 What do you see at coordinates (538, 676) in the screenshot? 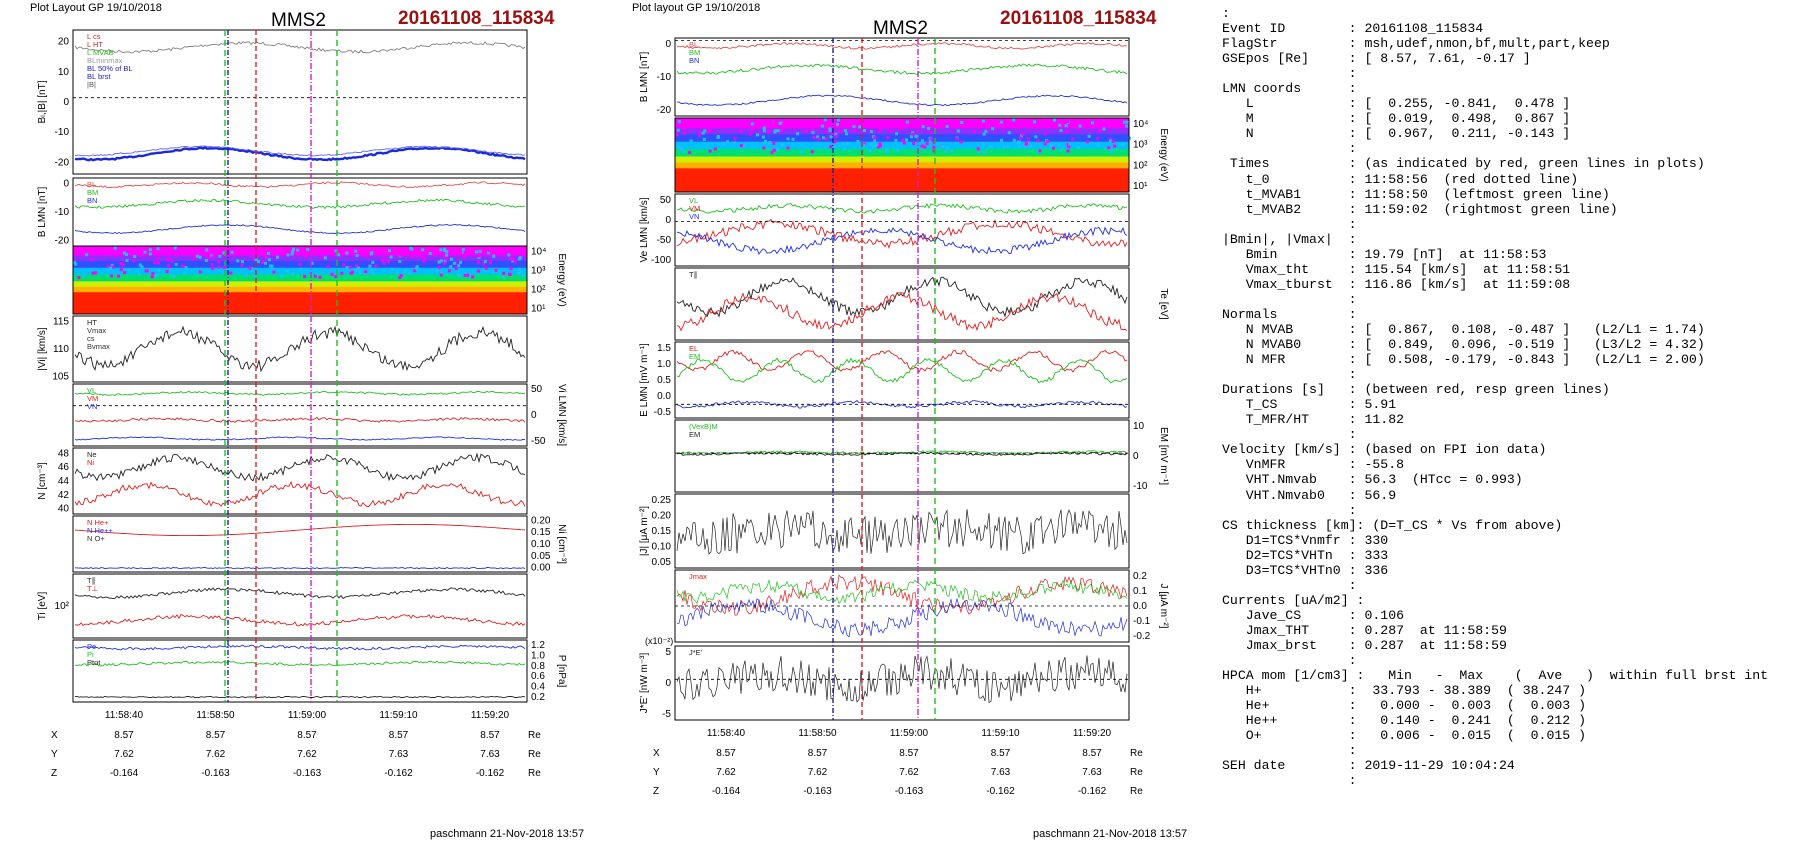
I see `tick-label: 0.6` at bounding box center [538, 676].